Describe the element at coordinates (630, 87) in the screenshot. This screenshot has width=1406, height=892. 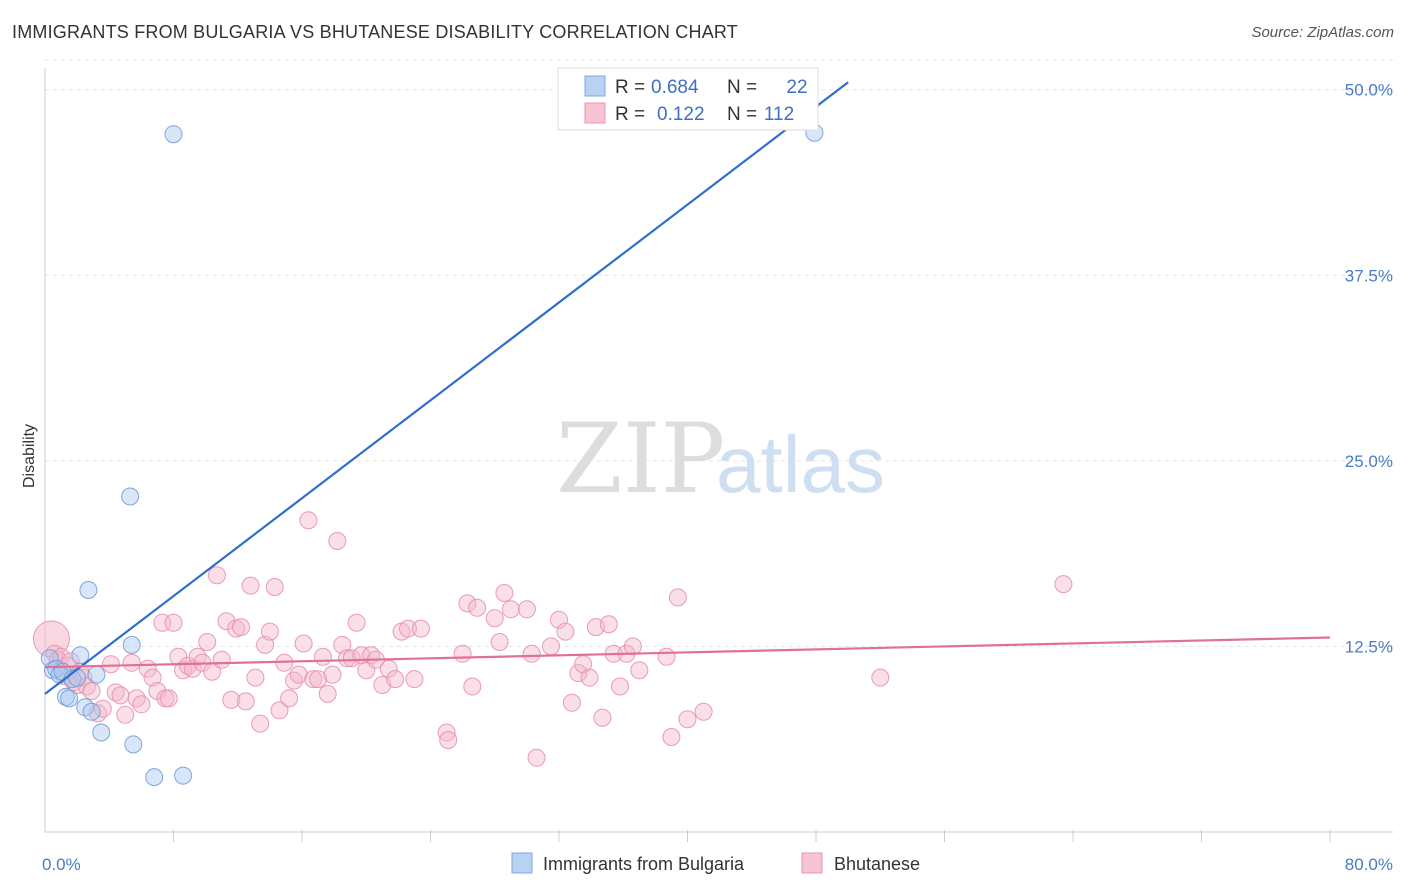
I see `legend-r-label-1: R =` at that location.